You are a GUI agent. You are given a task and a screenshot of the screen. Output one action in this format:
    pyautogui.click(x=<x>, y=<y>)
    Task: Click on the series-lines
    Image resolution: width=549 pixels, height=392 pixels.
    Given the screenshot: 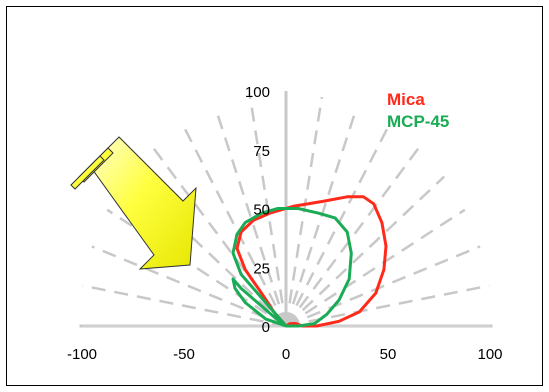 What is the action you would take?
    pyautogui.click(x=309, y=261)
    